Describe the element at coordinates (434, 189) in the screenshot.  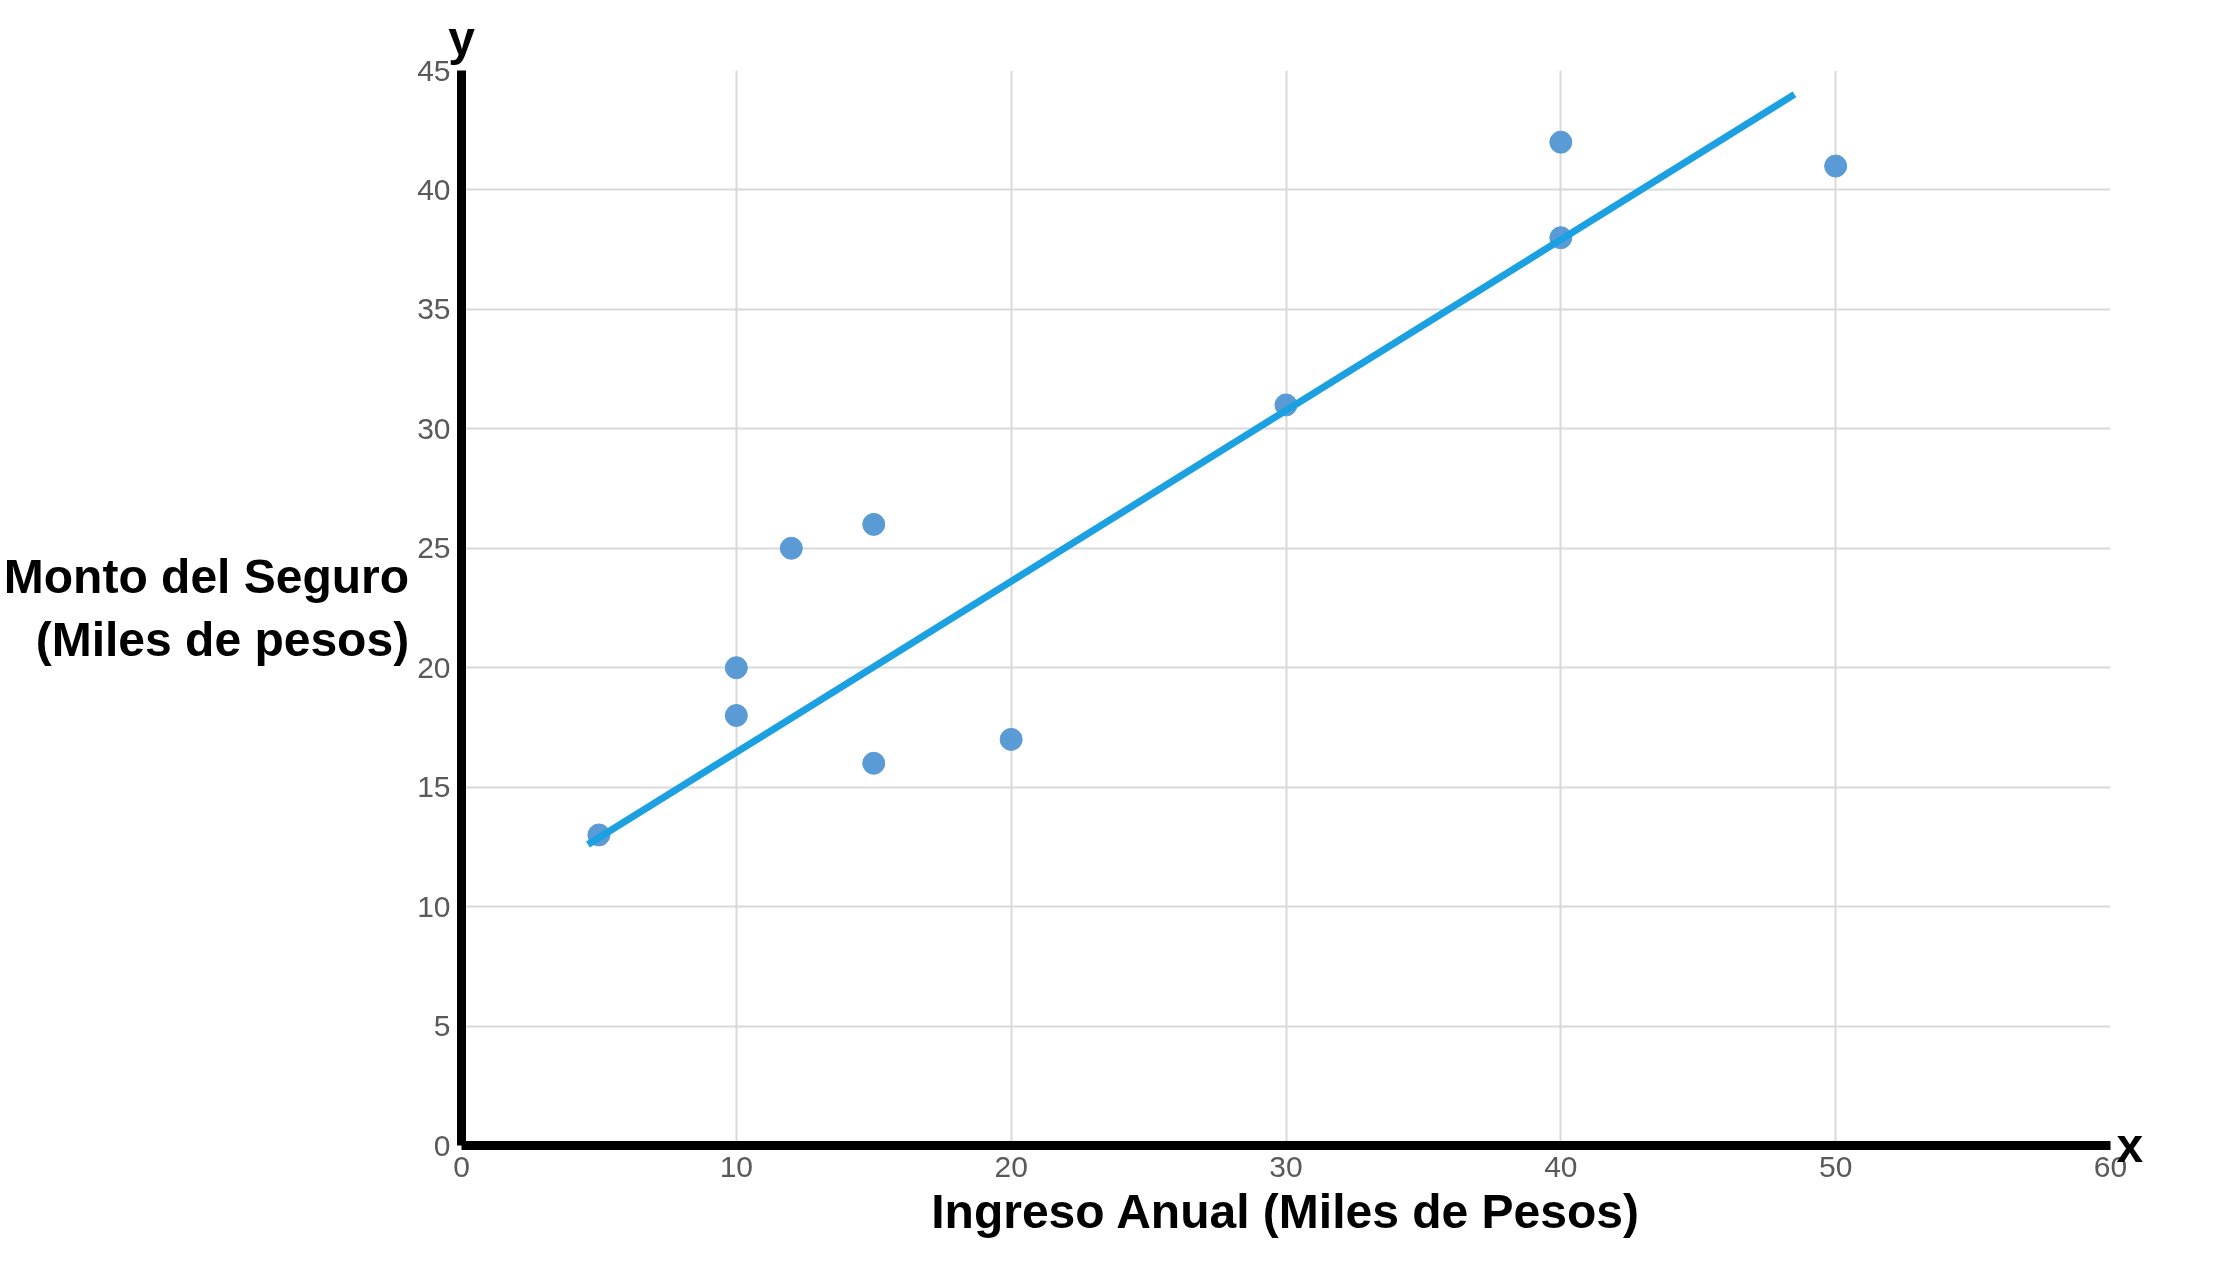
I see `y-tick-label: 40` at that location.